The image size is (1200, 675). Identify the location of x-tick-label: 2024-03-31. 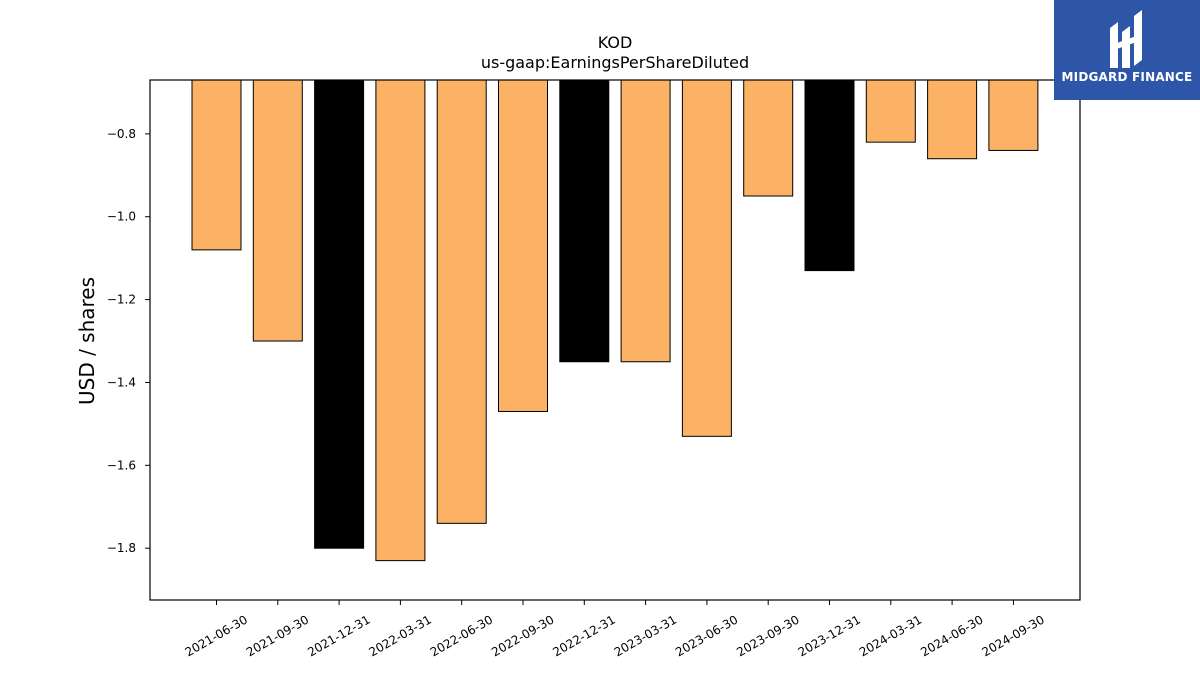
(890, 635).